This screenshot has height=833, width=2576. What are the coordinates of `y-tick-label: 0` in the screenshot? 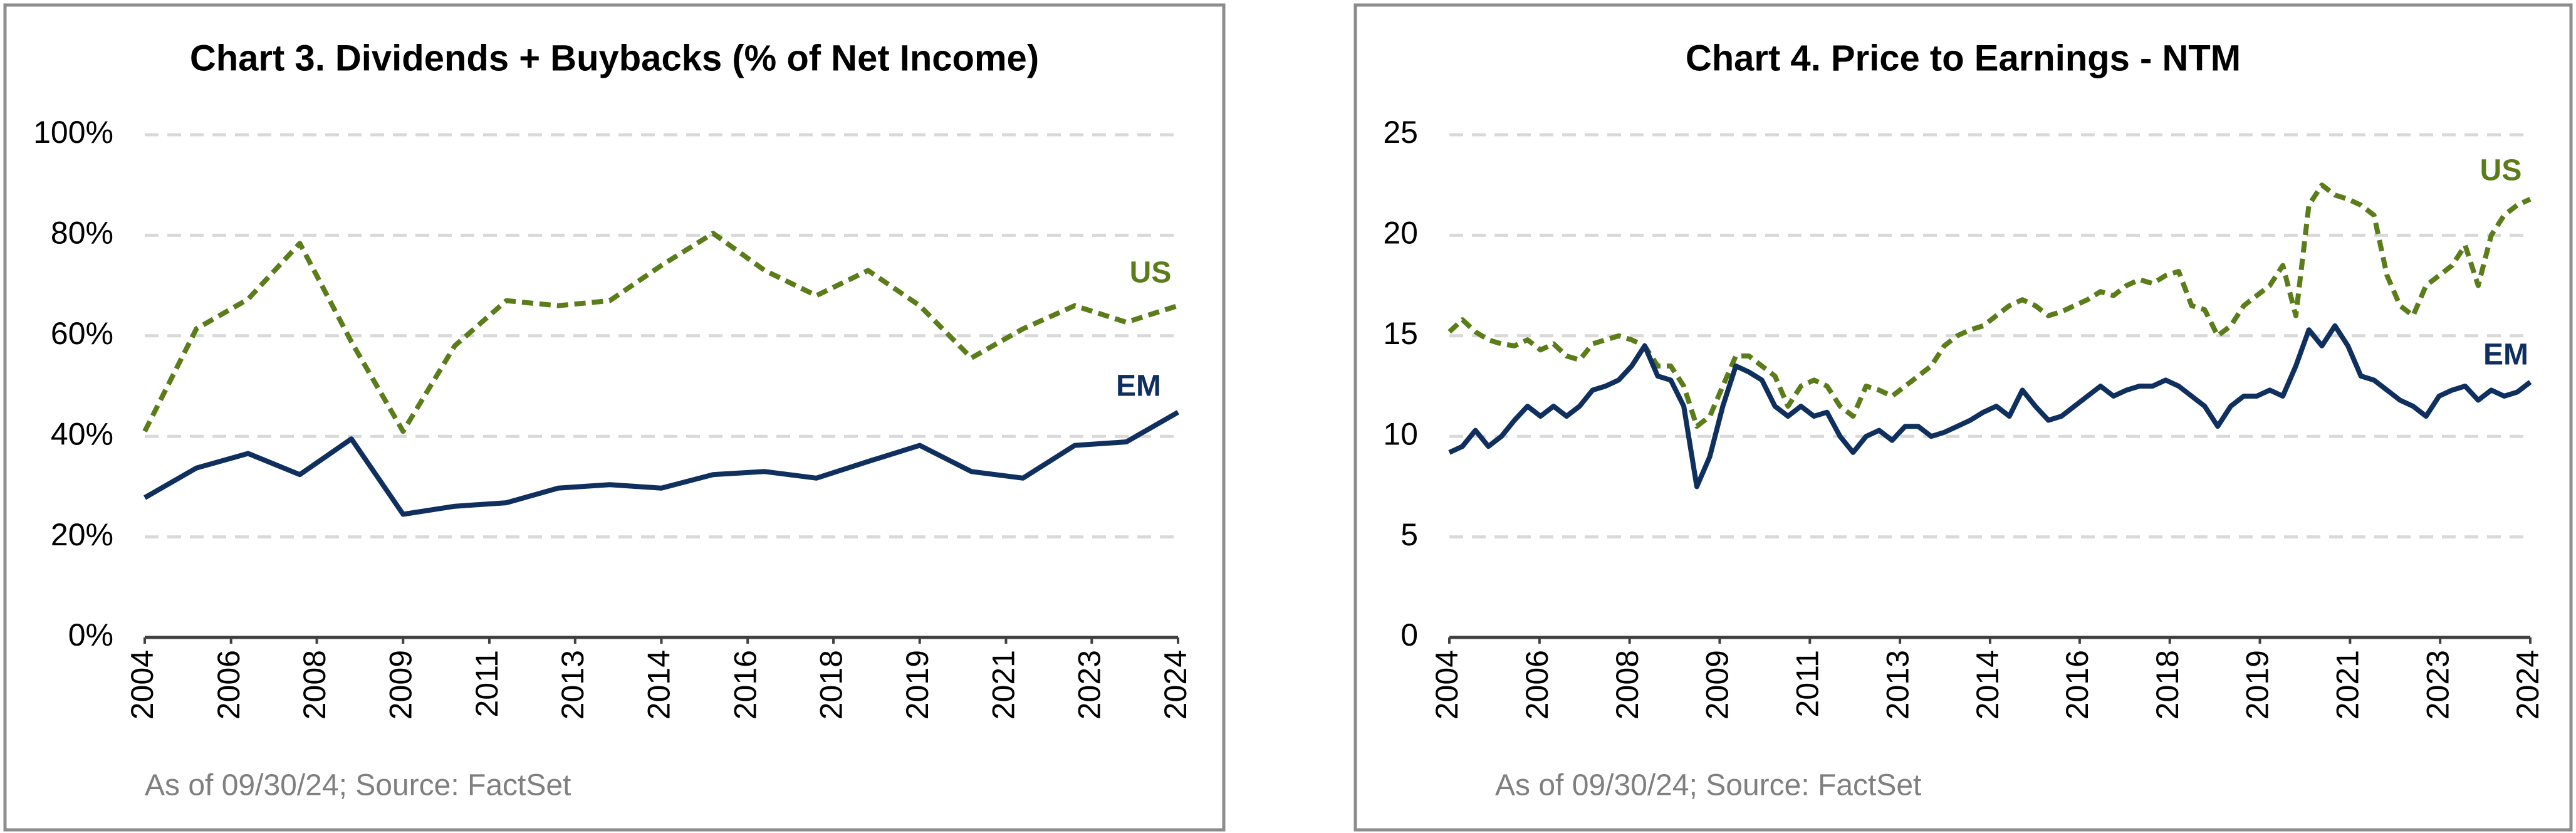 It's located at (1409, 635).